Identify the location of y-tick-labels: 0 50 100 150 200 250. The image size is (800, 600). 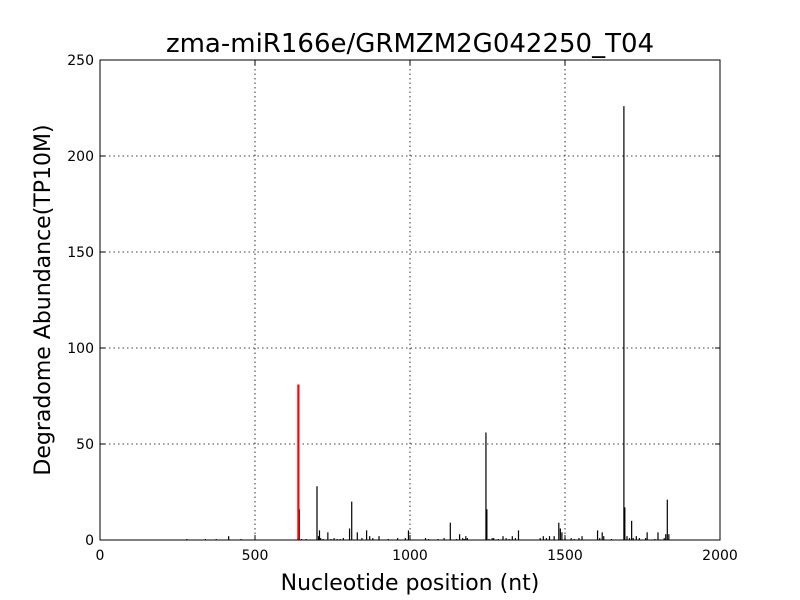
(80, 301).